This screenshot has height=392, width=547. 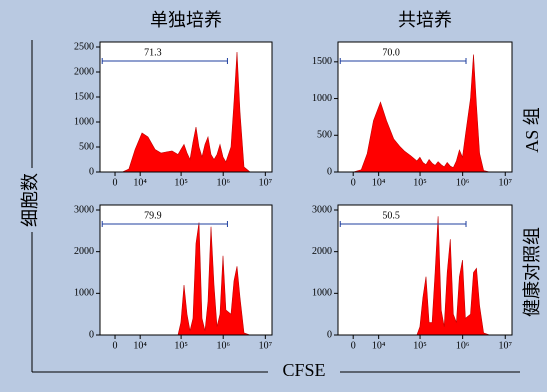 I want to click on column-title: 共培养, so click(x=425, y=20).